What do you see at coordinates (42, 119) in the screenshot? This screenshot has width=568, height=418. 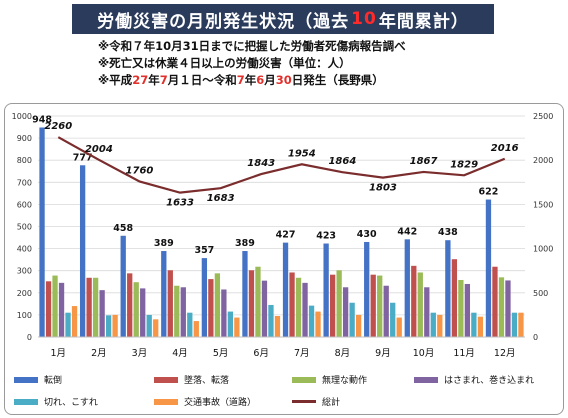 I see `bar-data-label: 948` at bounding box center [42, 119].